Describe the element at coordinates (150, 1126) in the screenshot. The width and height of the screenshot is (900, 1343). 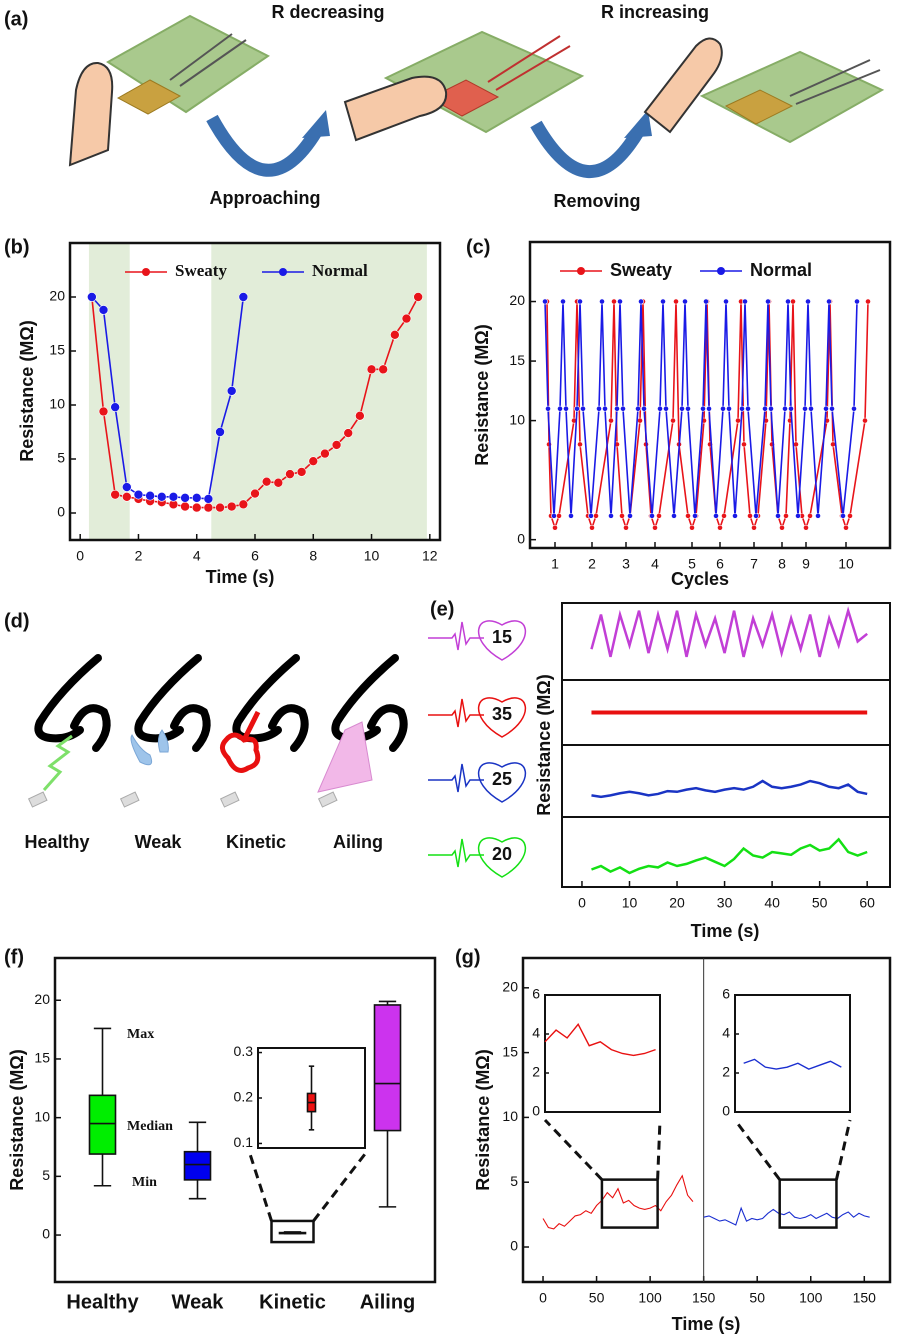
I see `annotation: Median` at that location.